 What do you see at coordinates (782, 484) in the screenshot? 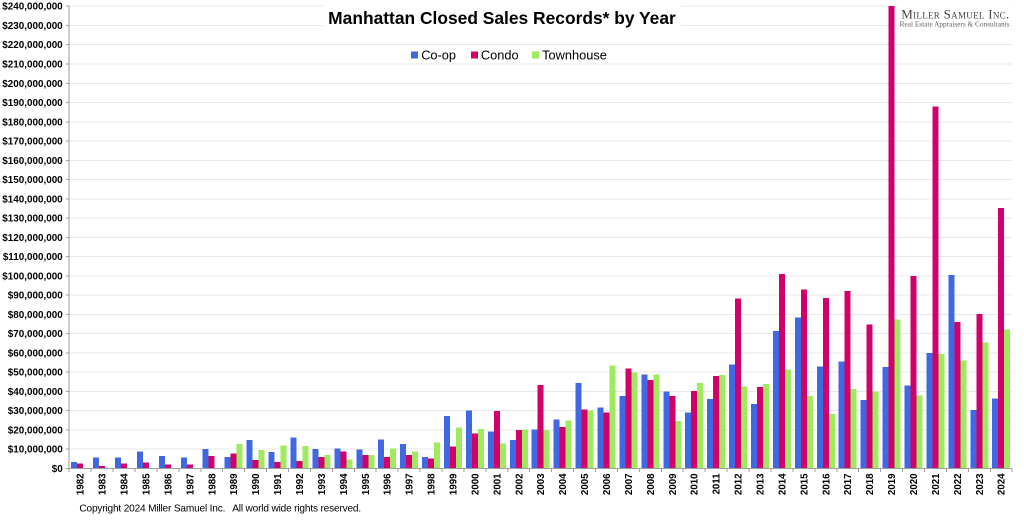
I see `svg-text: 2014` at bounding box center [782, 484].